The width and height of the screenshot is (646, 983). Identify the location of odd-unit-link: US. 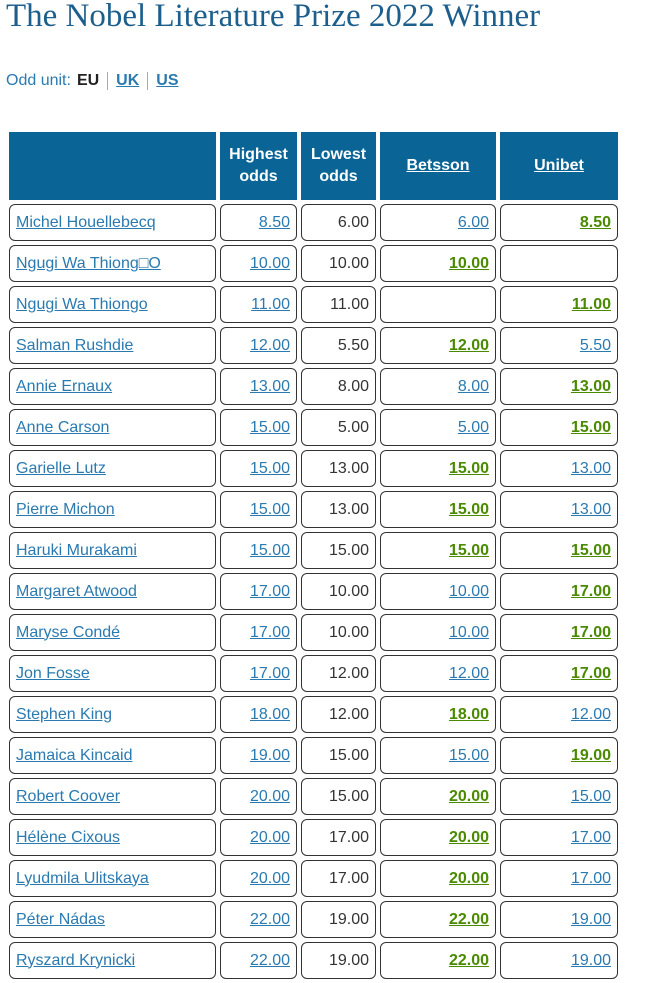
(167, 80).